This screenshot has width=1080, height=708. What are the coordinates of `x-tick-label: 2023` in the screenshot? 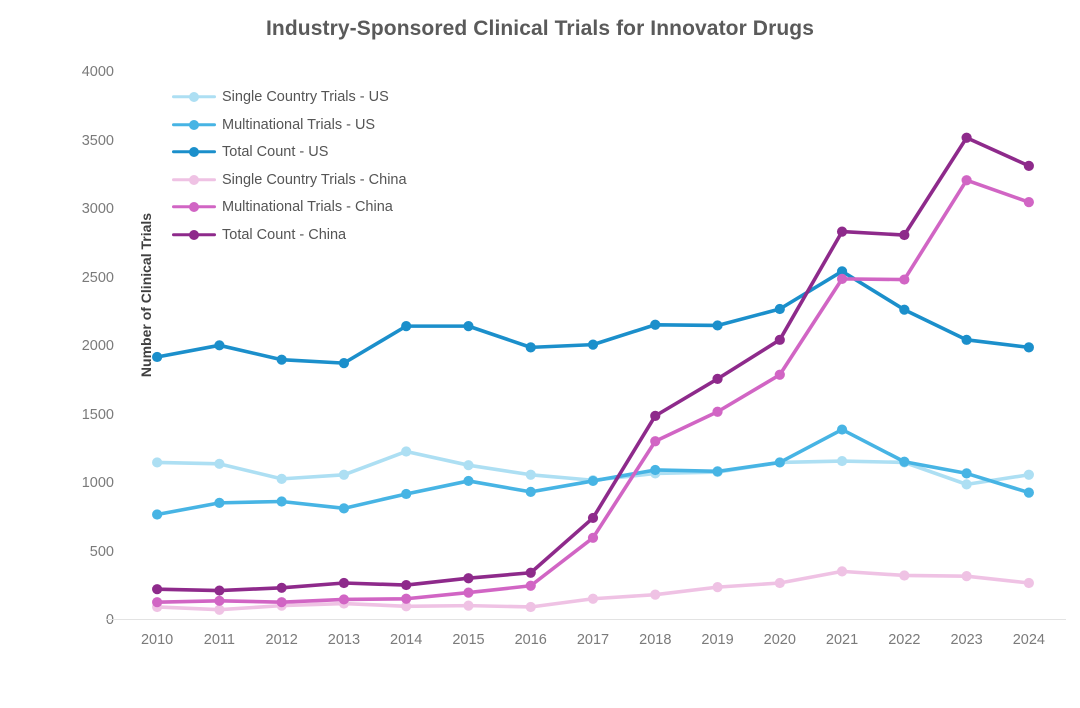 It's located at (966, 640).